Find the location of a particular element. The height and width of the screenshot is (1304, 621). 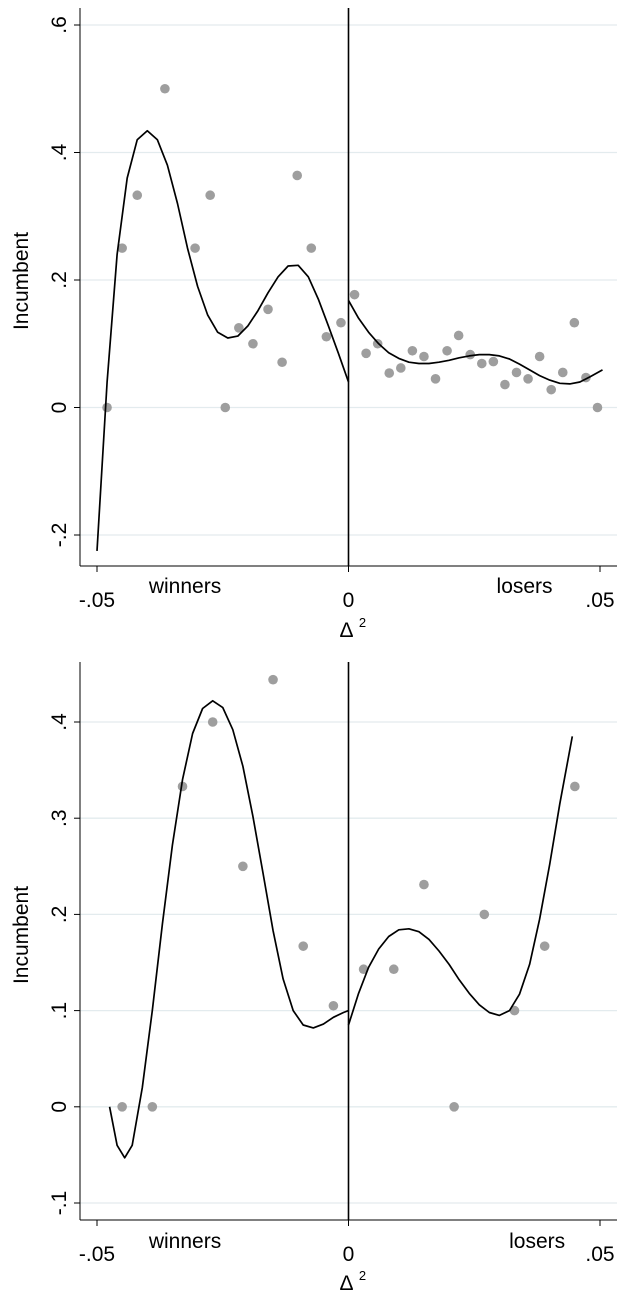

y-tick-label: .1 is located at coordinates (59, 1011).